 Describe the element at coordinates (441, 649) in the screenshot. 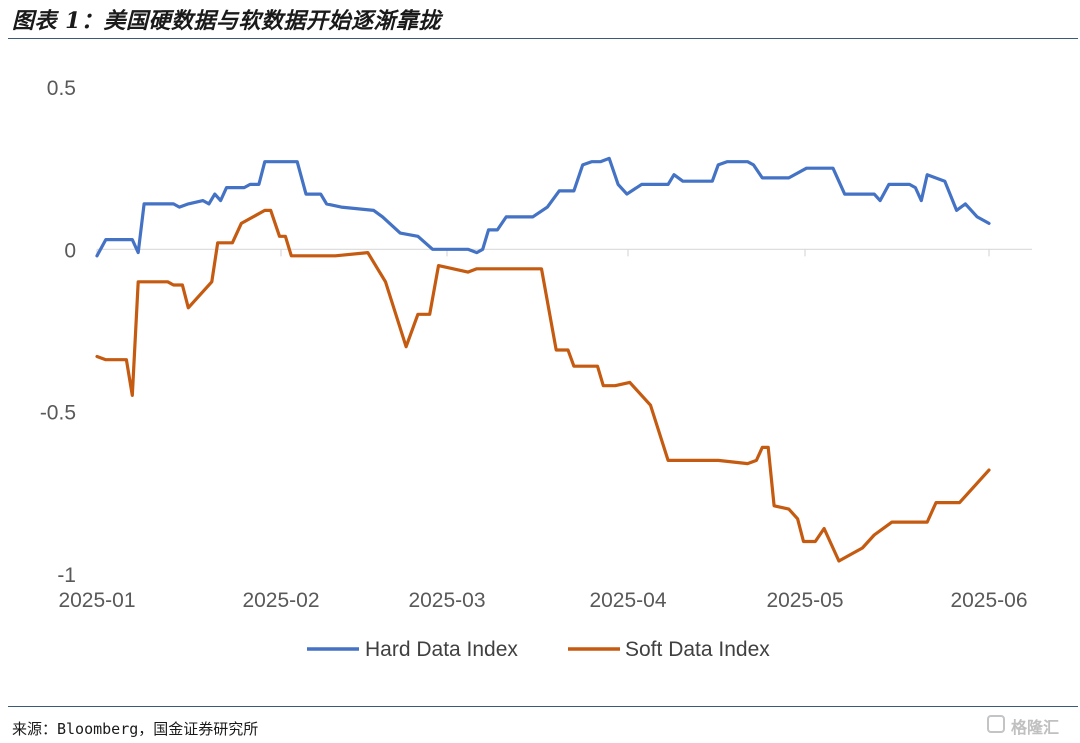

I see `legend-label: Hard Data Index` at that location.